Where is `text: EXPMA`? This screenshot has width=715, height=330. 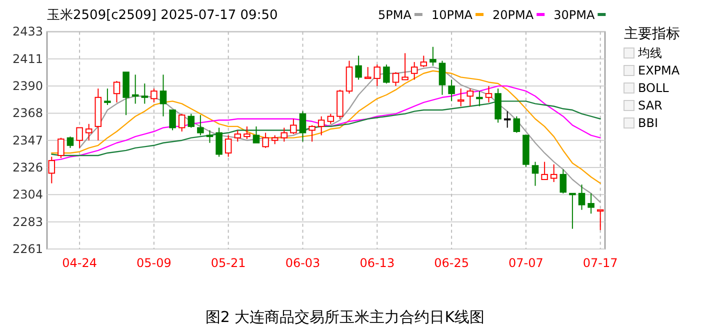
text: EXPMA is located at coordinates (659, 71).